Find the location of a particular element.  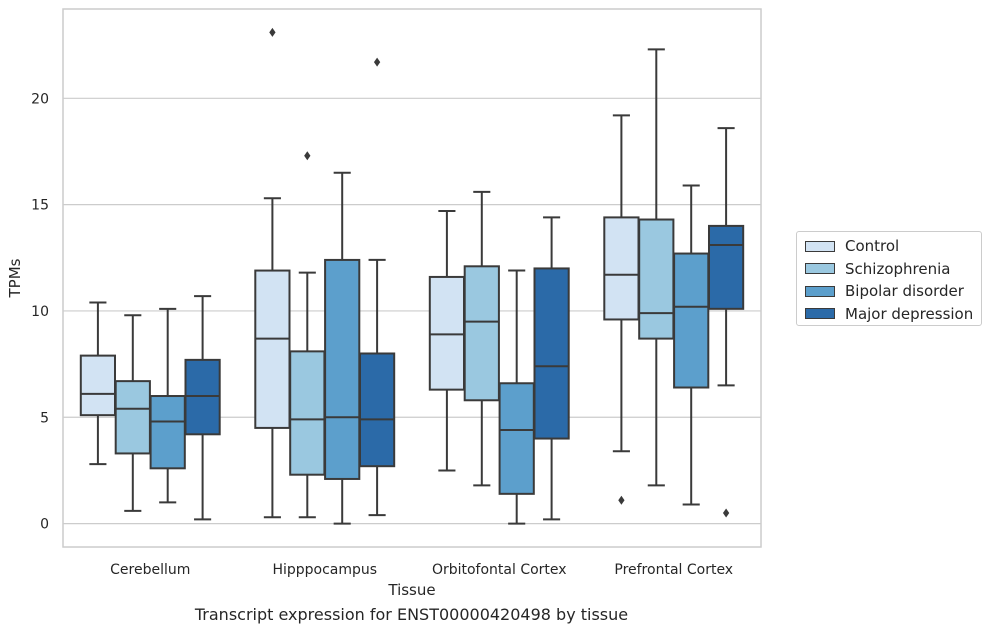

y-tick-labels: 0 5 10 15 20 is located at coordinates (40, 311).